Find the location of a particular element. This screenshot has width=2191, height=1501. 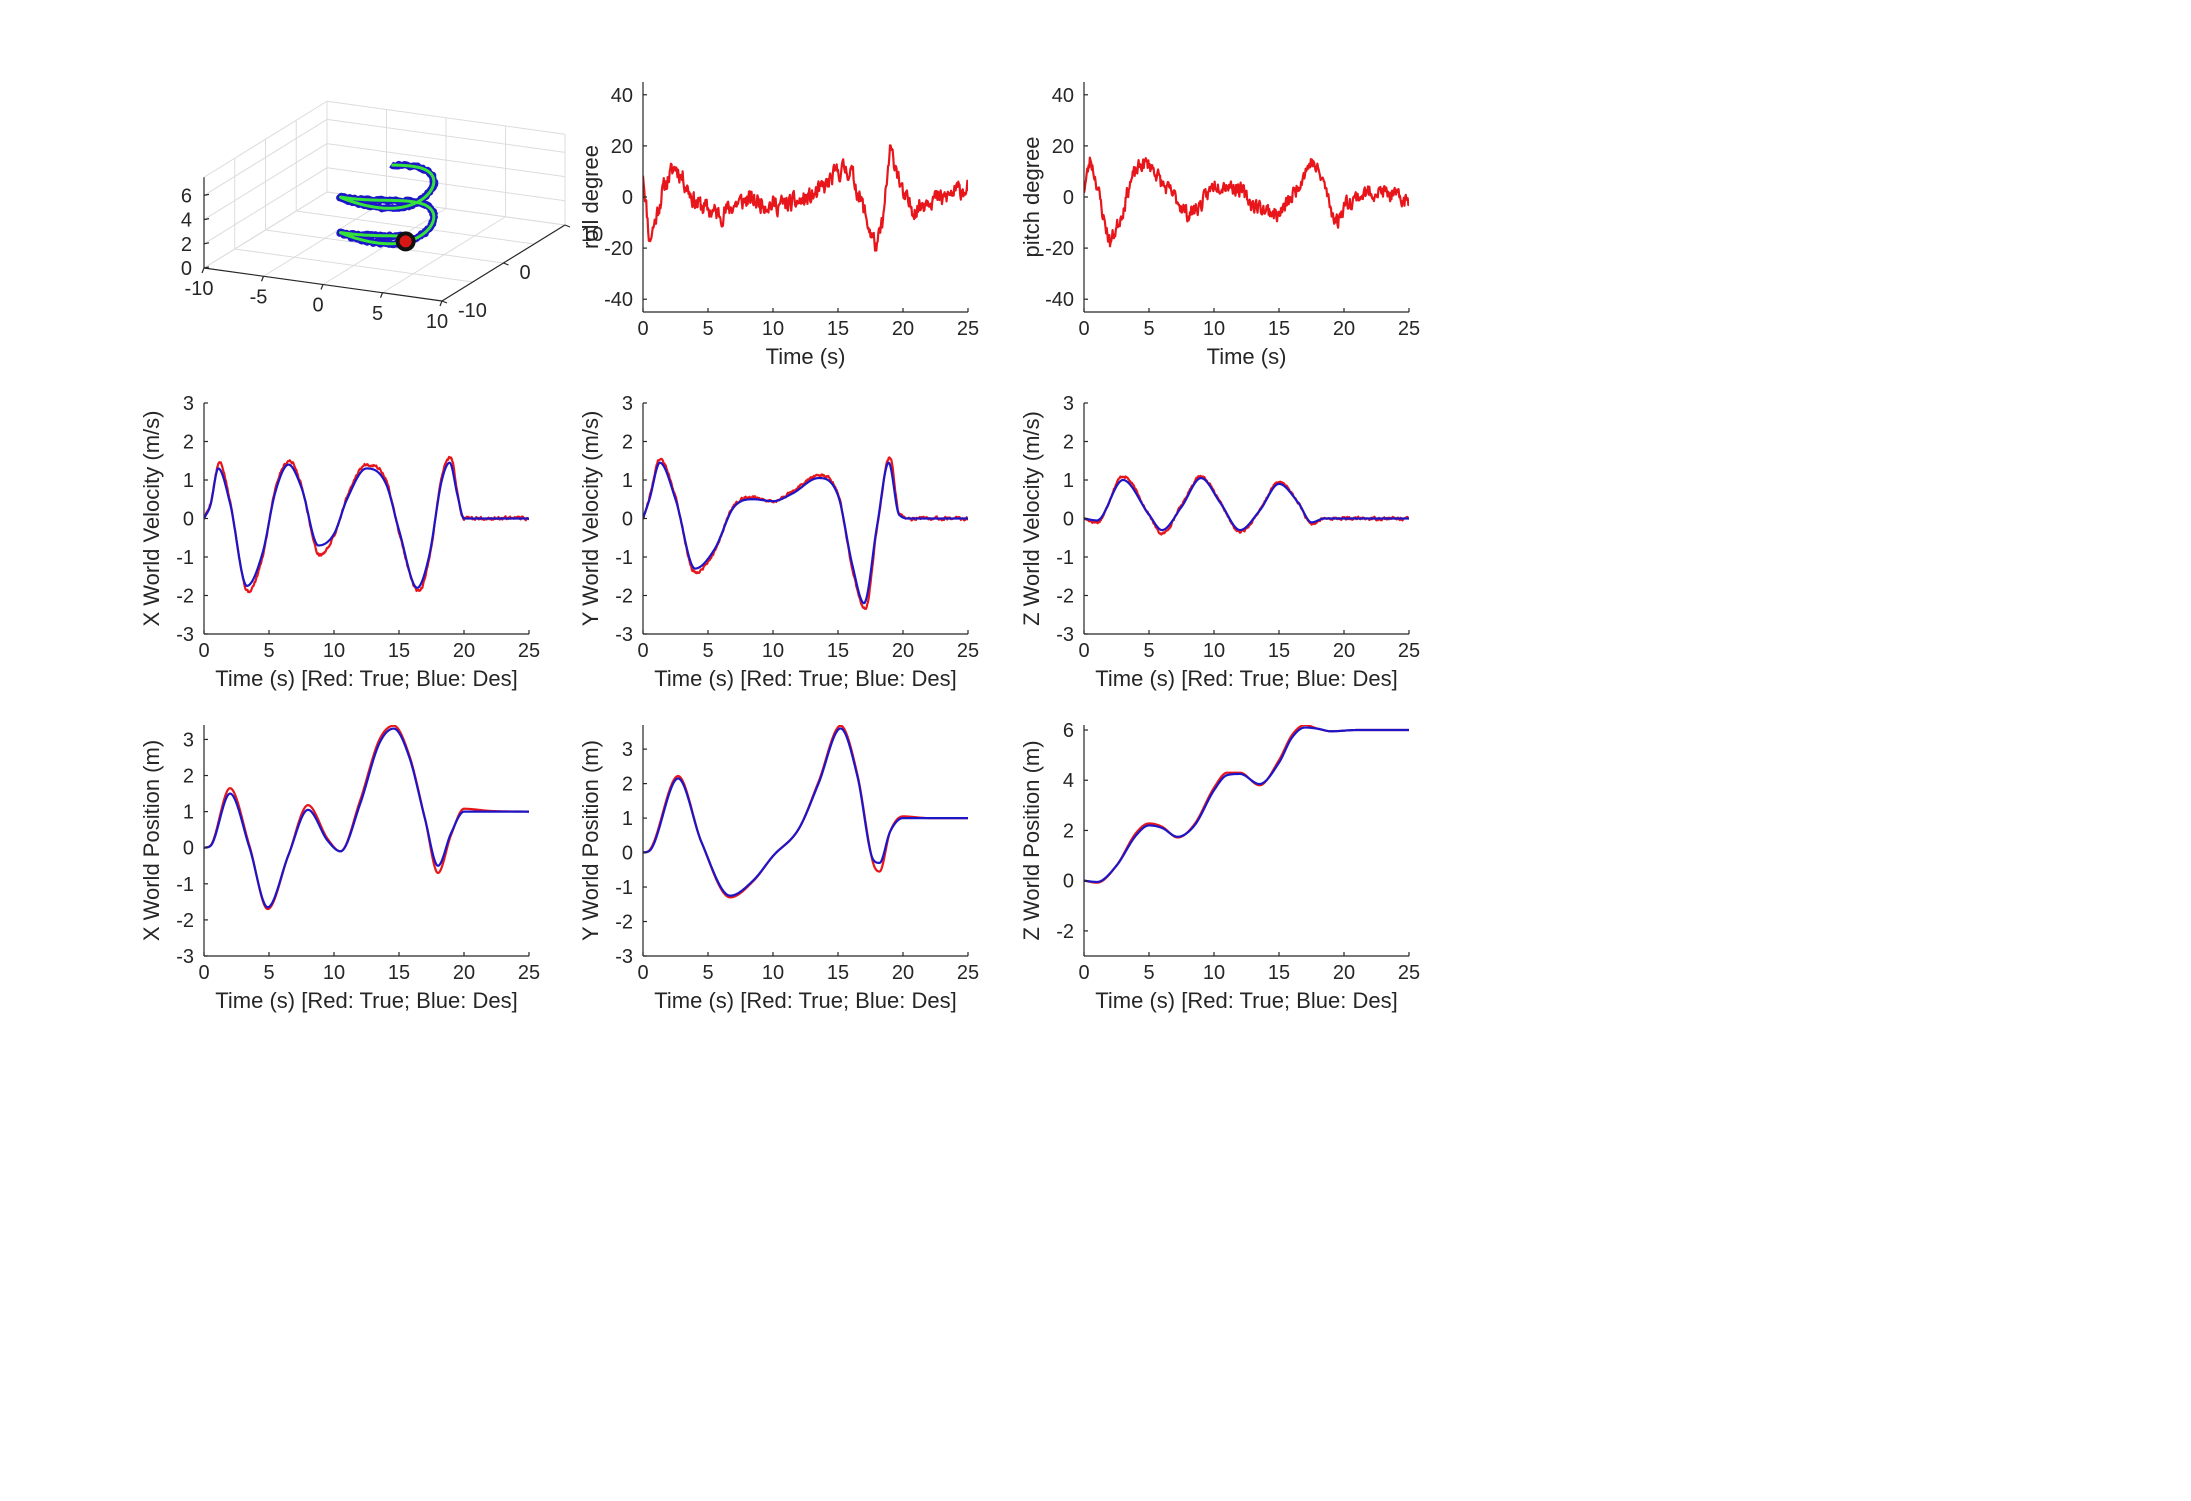

plot-area-zpos is located at coordinates (1246, 804).